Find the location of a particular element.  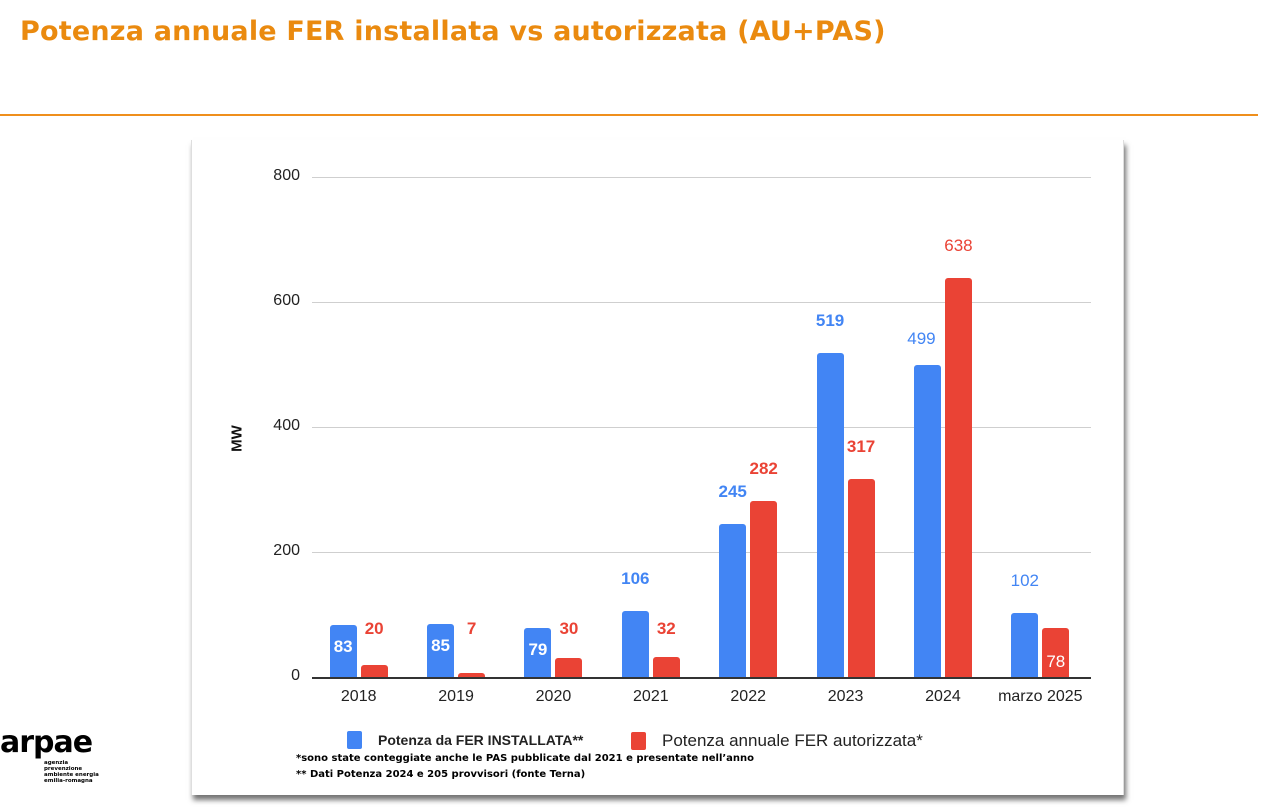

legend-item-autorizzata: Potenza annuale FER autorizzata* is located at coordinates (777, 741).